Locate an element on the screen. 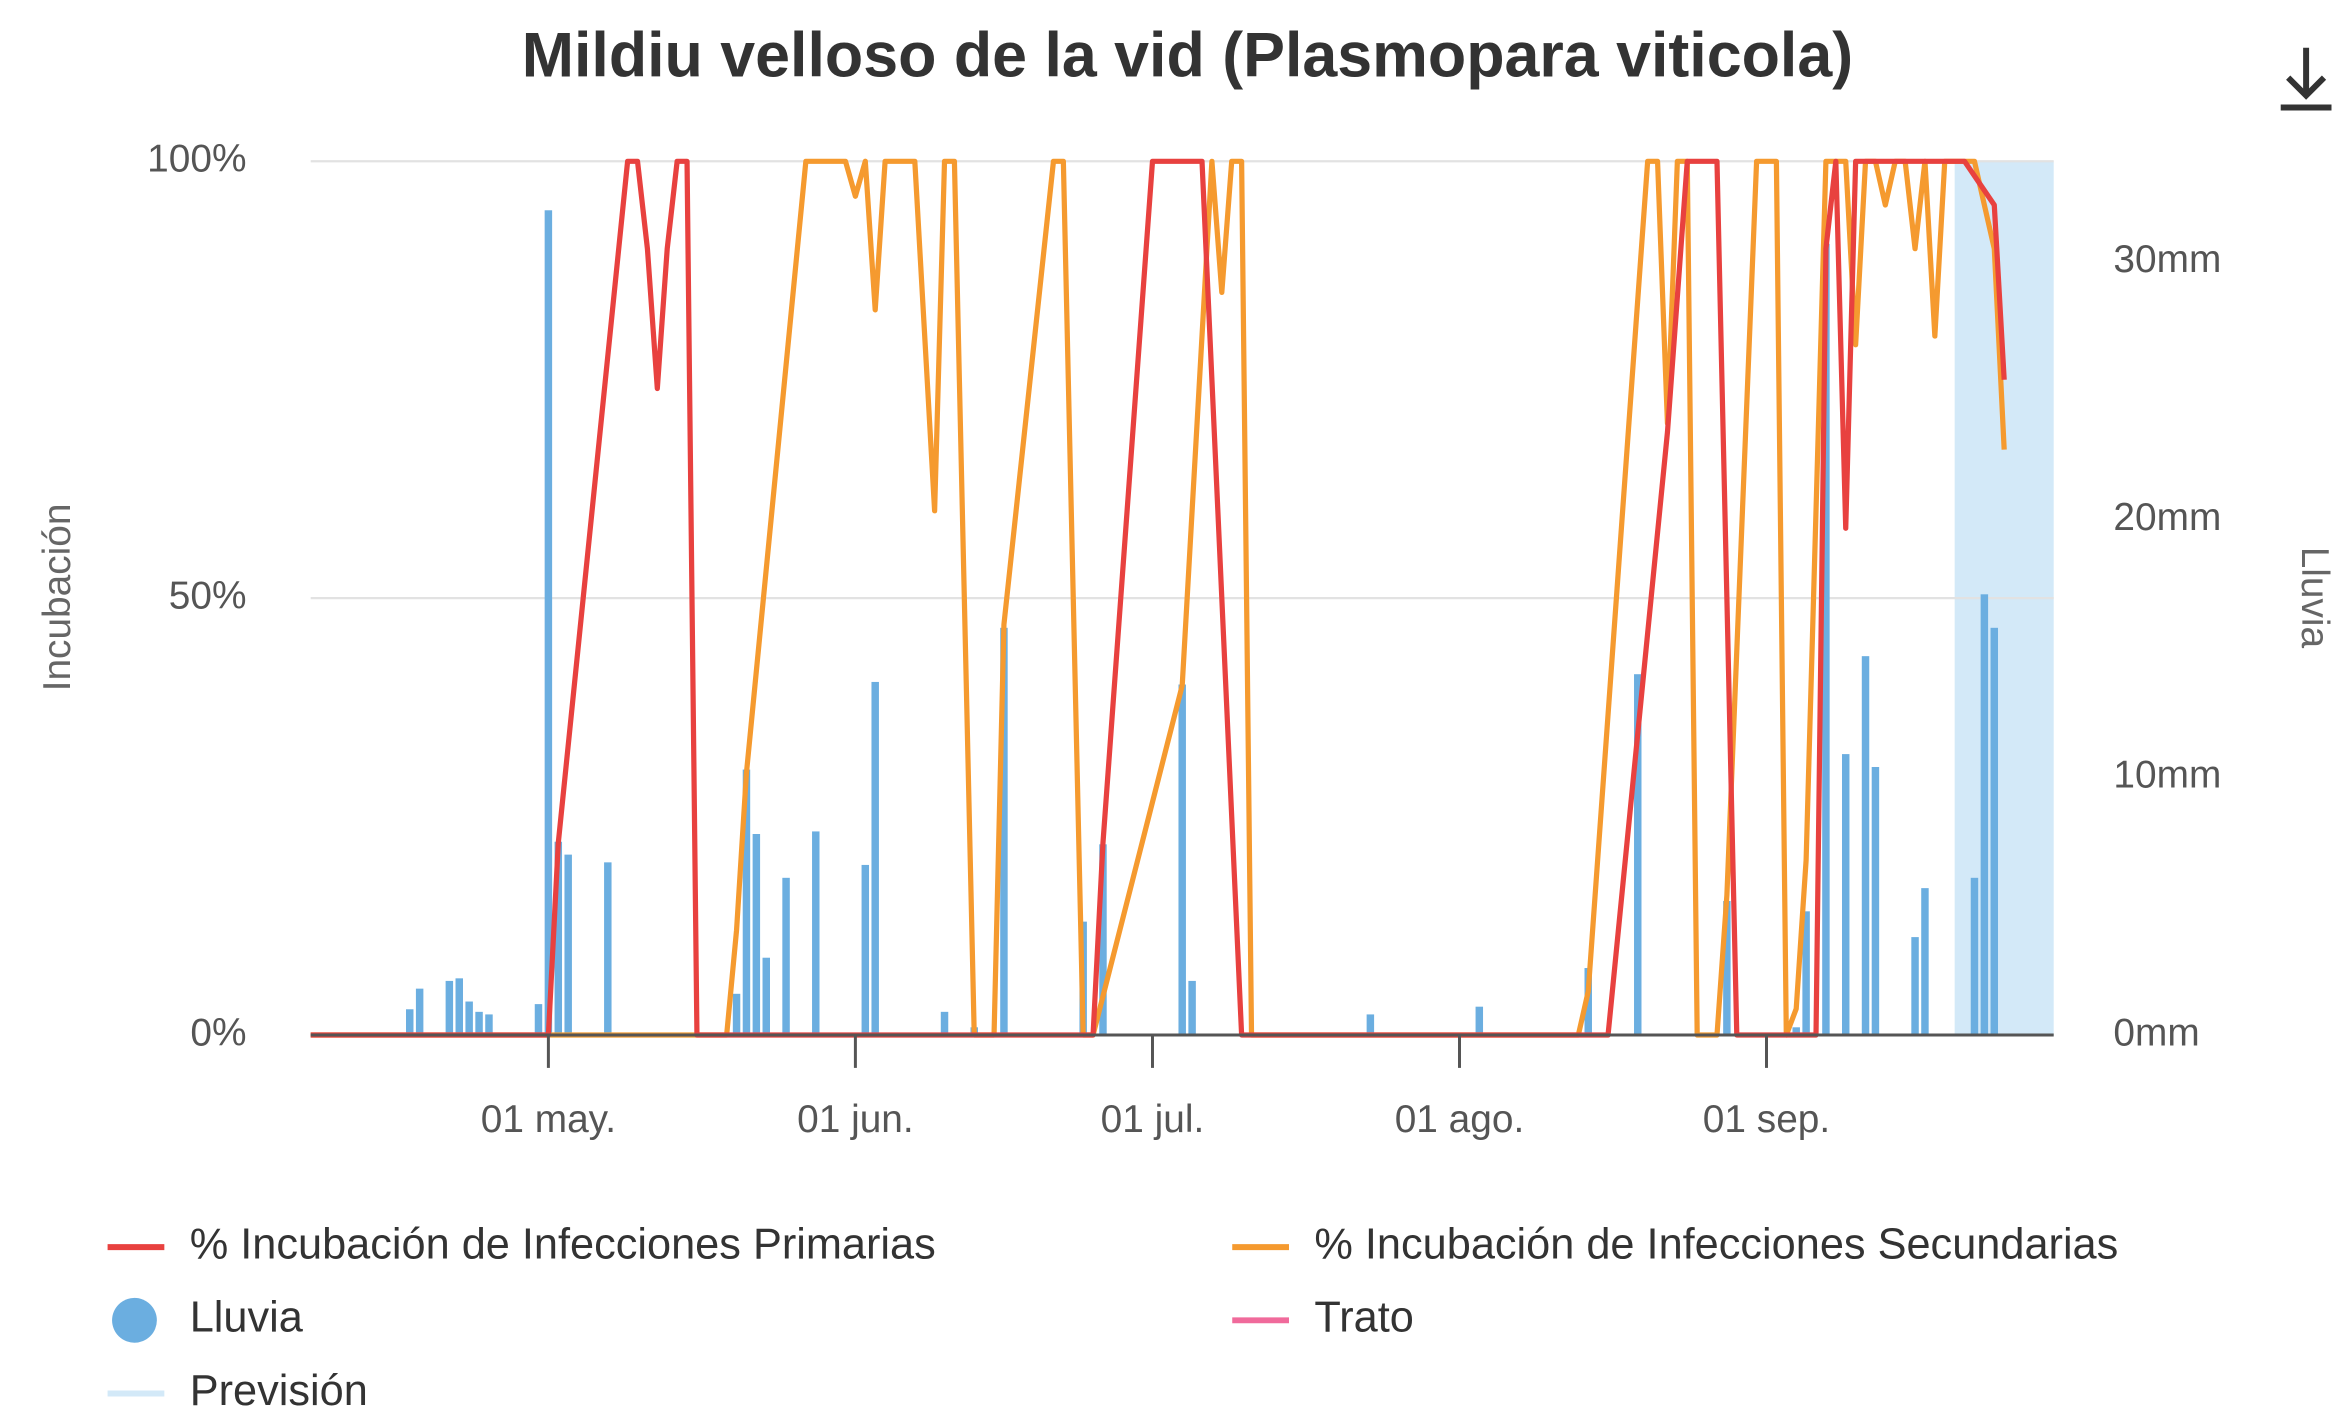 The height and width of the screenshot is (1415, 2342). x-tick-label: 01 jul. is located at coordinates (1153, 1119).